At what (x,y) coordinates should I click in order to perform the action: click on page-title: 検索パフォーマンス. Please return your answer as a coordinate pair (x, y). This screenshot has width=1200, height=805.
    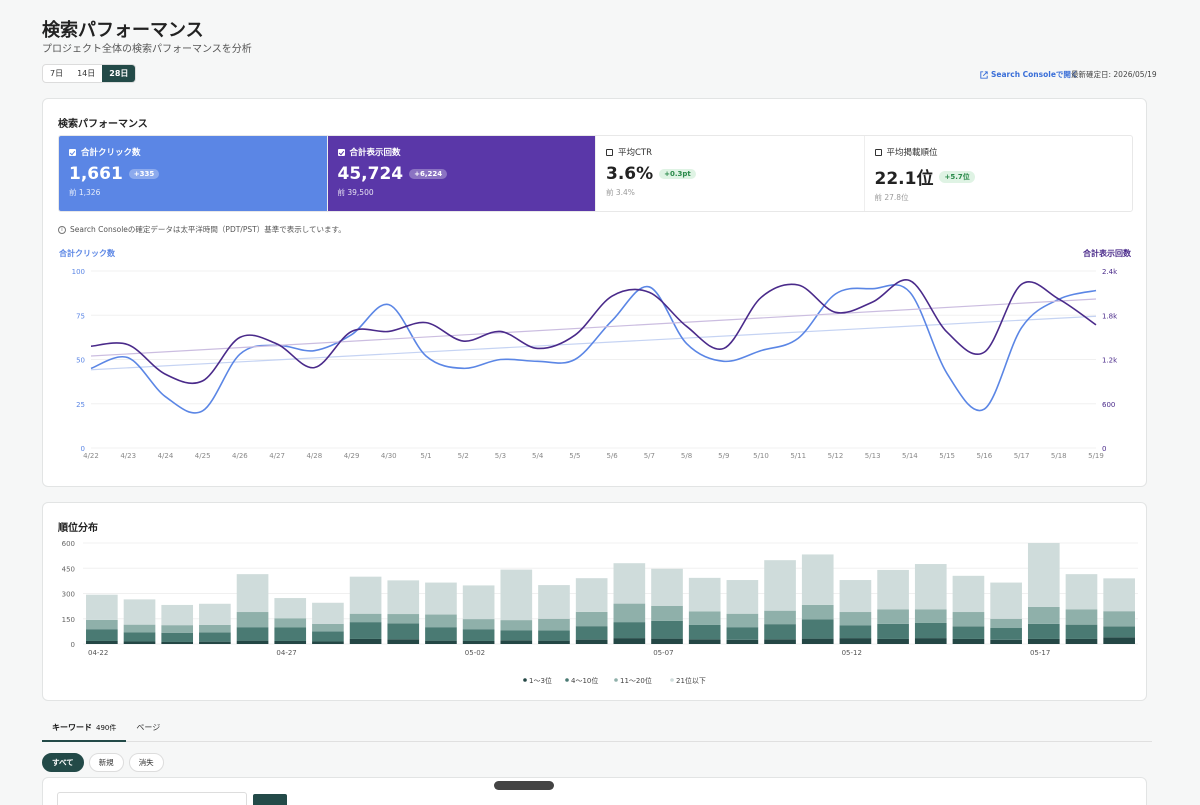
    Looking at the image, I should click on (123, 30).